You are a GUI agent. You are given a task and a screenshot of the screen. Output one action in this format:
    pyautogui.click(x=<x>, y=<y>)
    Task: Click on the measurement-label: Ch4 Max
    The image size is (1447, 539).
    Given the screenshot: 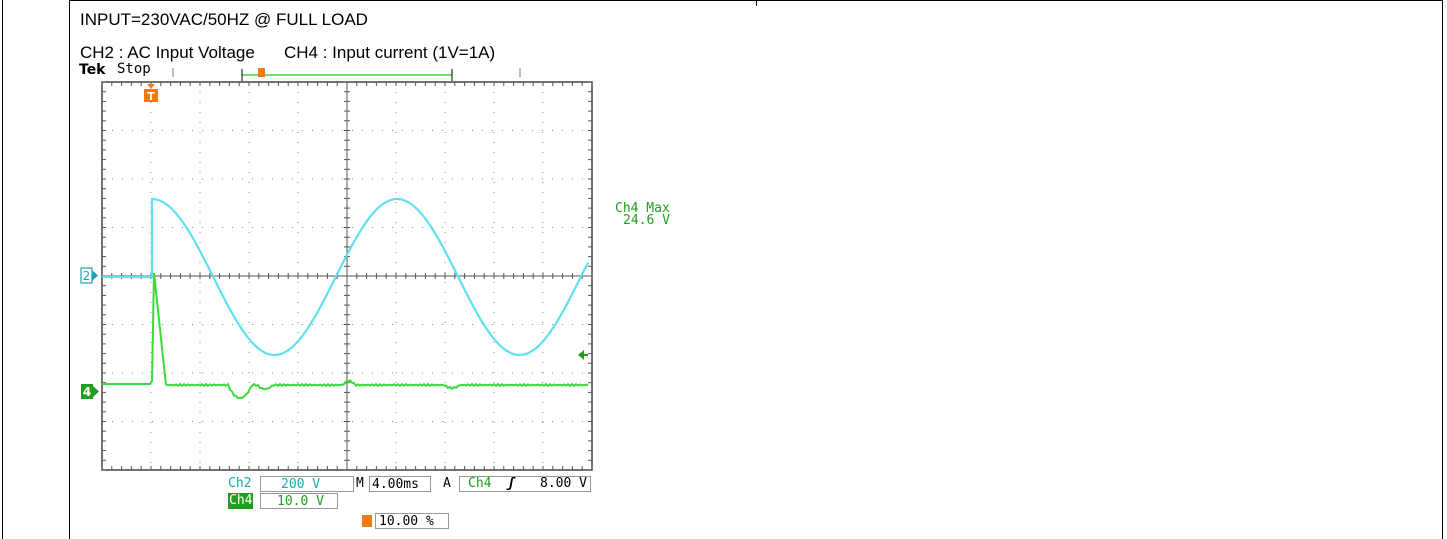 What is the action you would take?
    pyautogui.click(x=642, y=208)
    